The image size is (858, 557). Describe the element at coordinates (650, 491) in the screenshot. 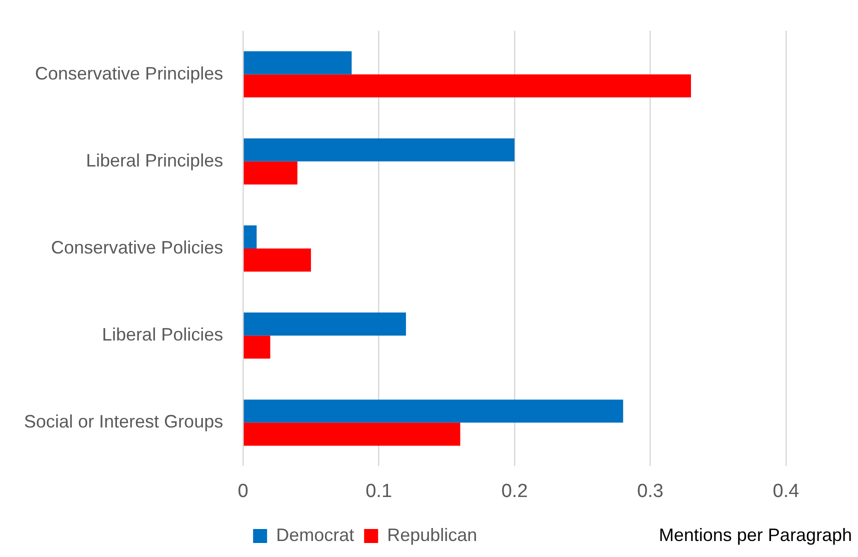

I see `x-tick-label: 0.3` at that location.